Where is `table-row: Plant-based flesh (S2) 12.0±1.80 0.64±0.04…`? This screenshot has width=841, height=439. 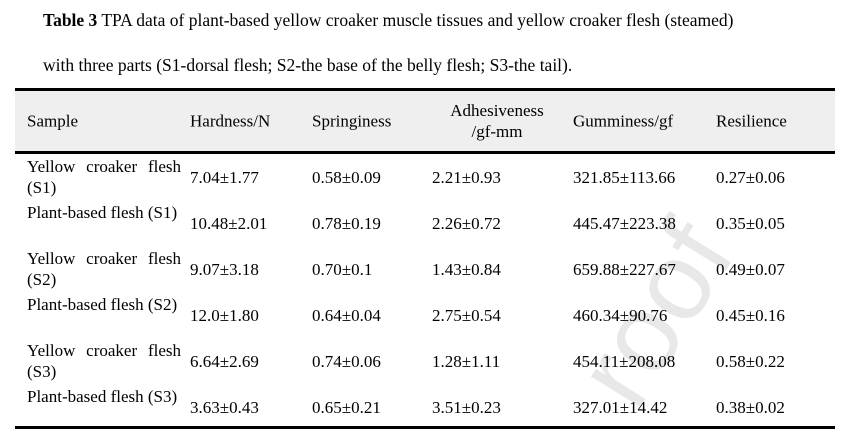
table-row: Plant-based flesh (S2) 12.0±1.80 0.64±0.04… is located at coordinates (425, 315).